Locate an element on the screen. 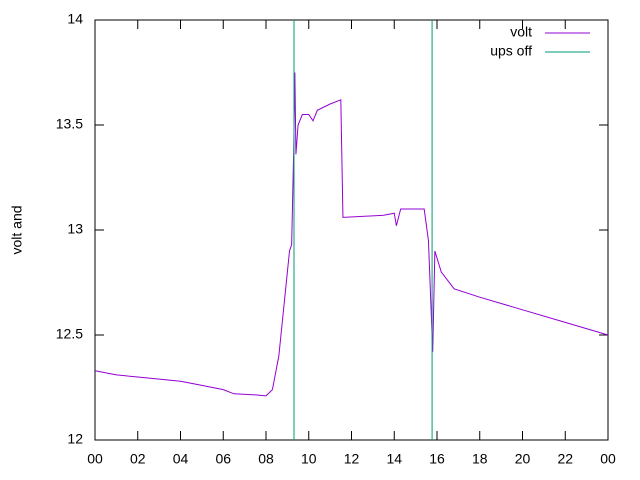 The height and width of the screenshot is (480, 640). x-tick-label: 12 is located at coordinates (352, 459).